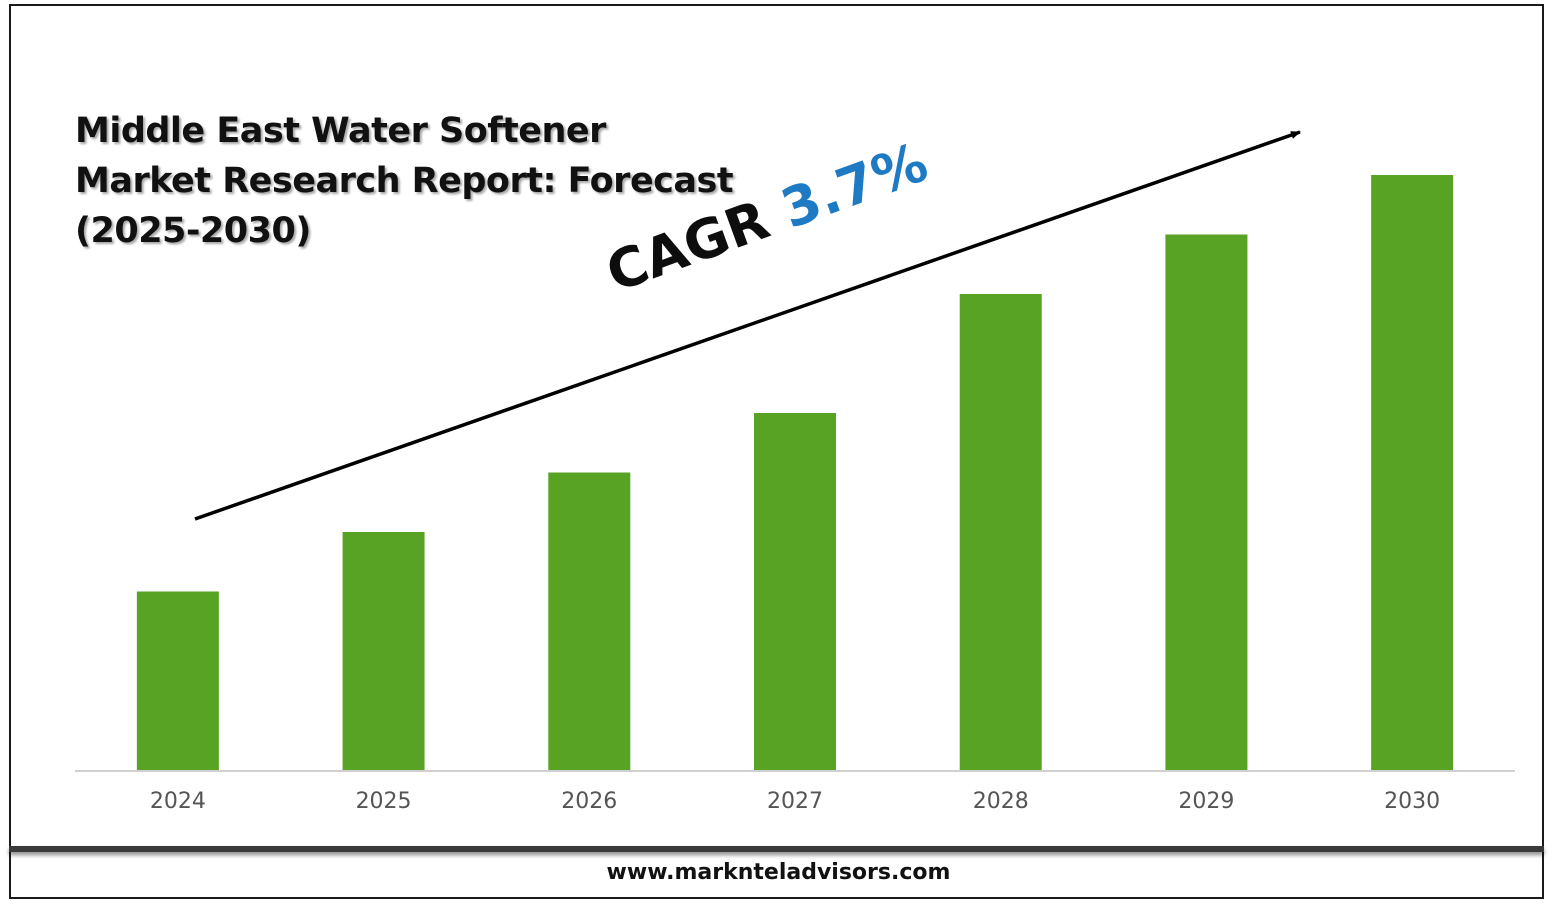  I want to click on bar-2025, so click(383, 651).